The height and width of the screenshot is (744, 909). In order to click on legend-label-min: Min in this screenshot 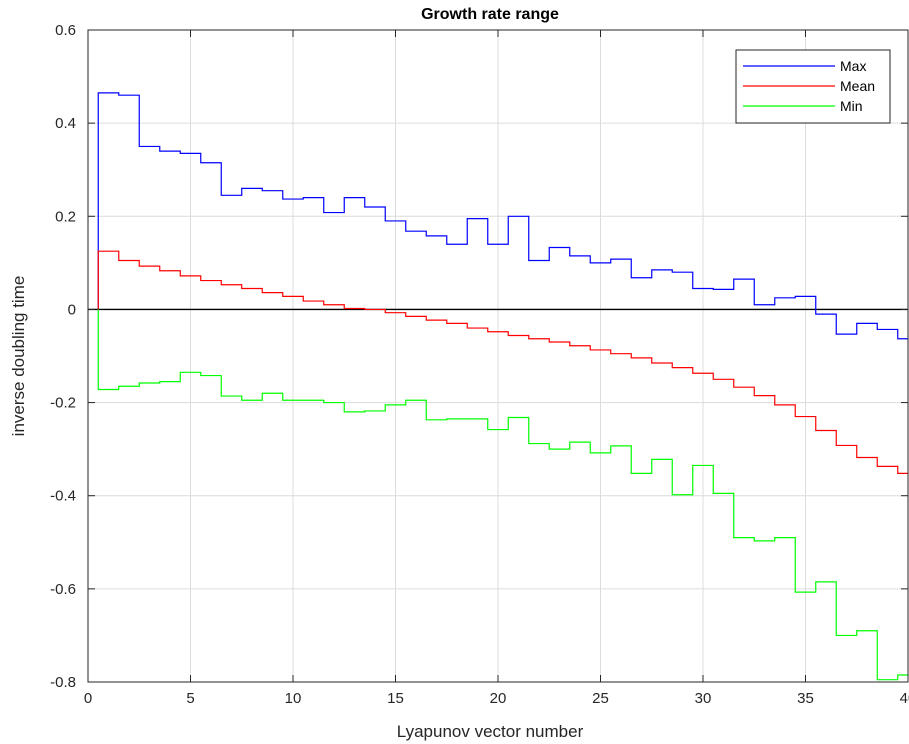, I will do `click(851, 106)`.